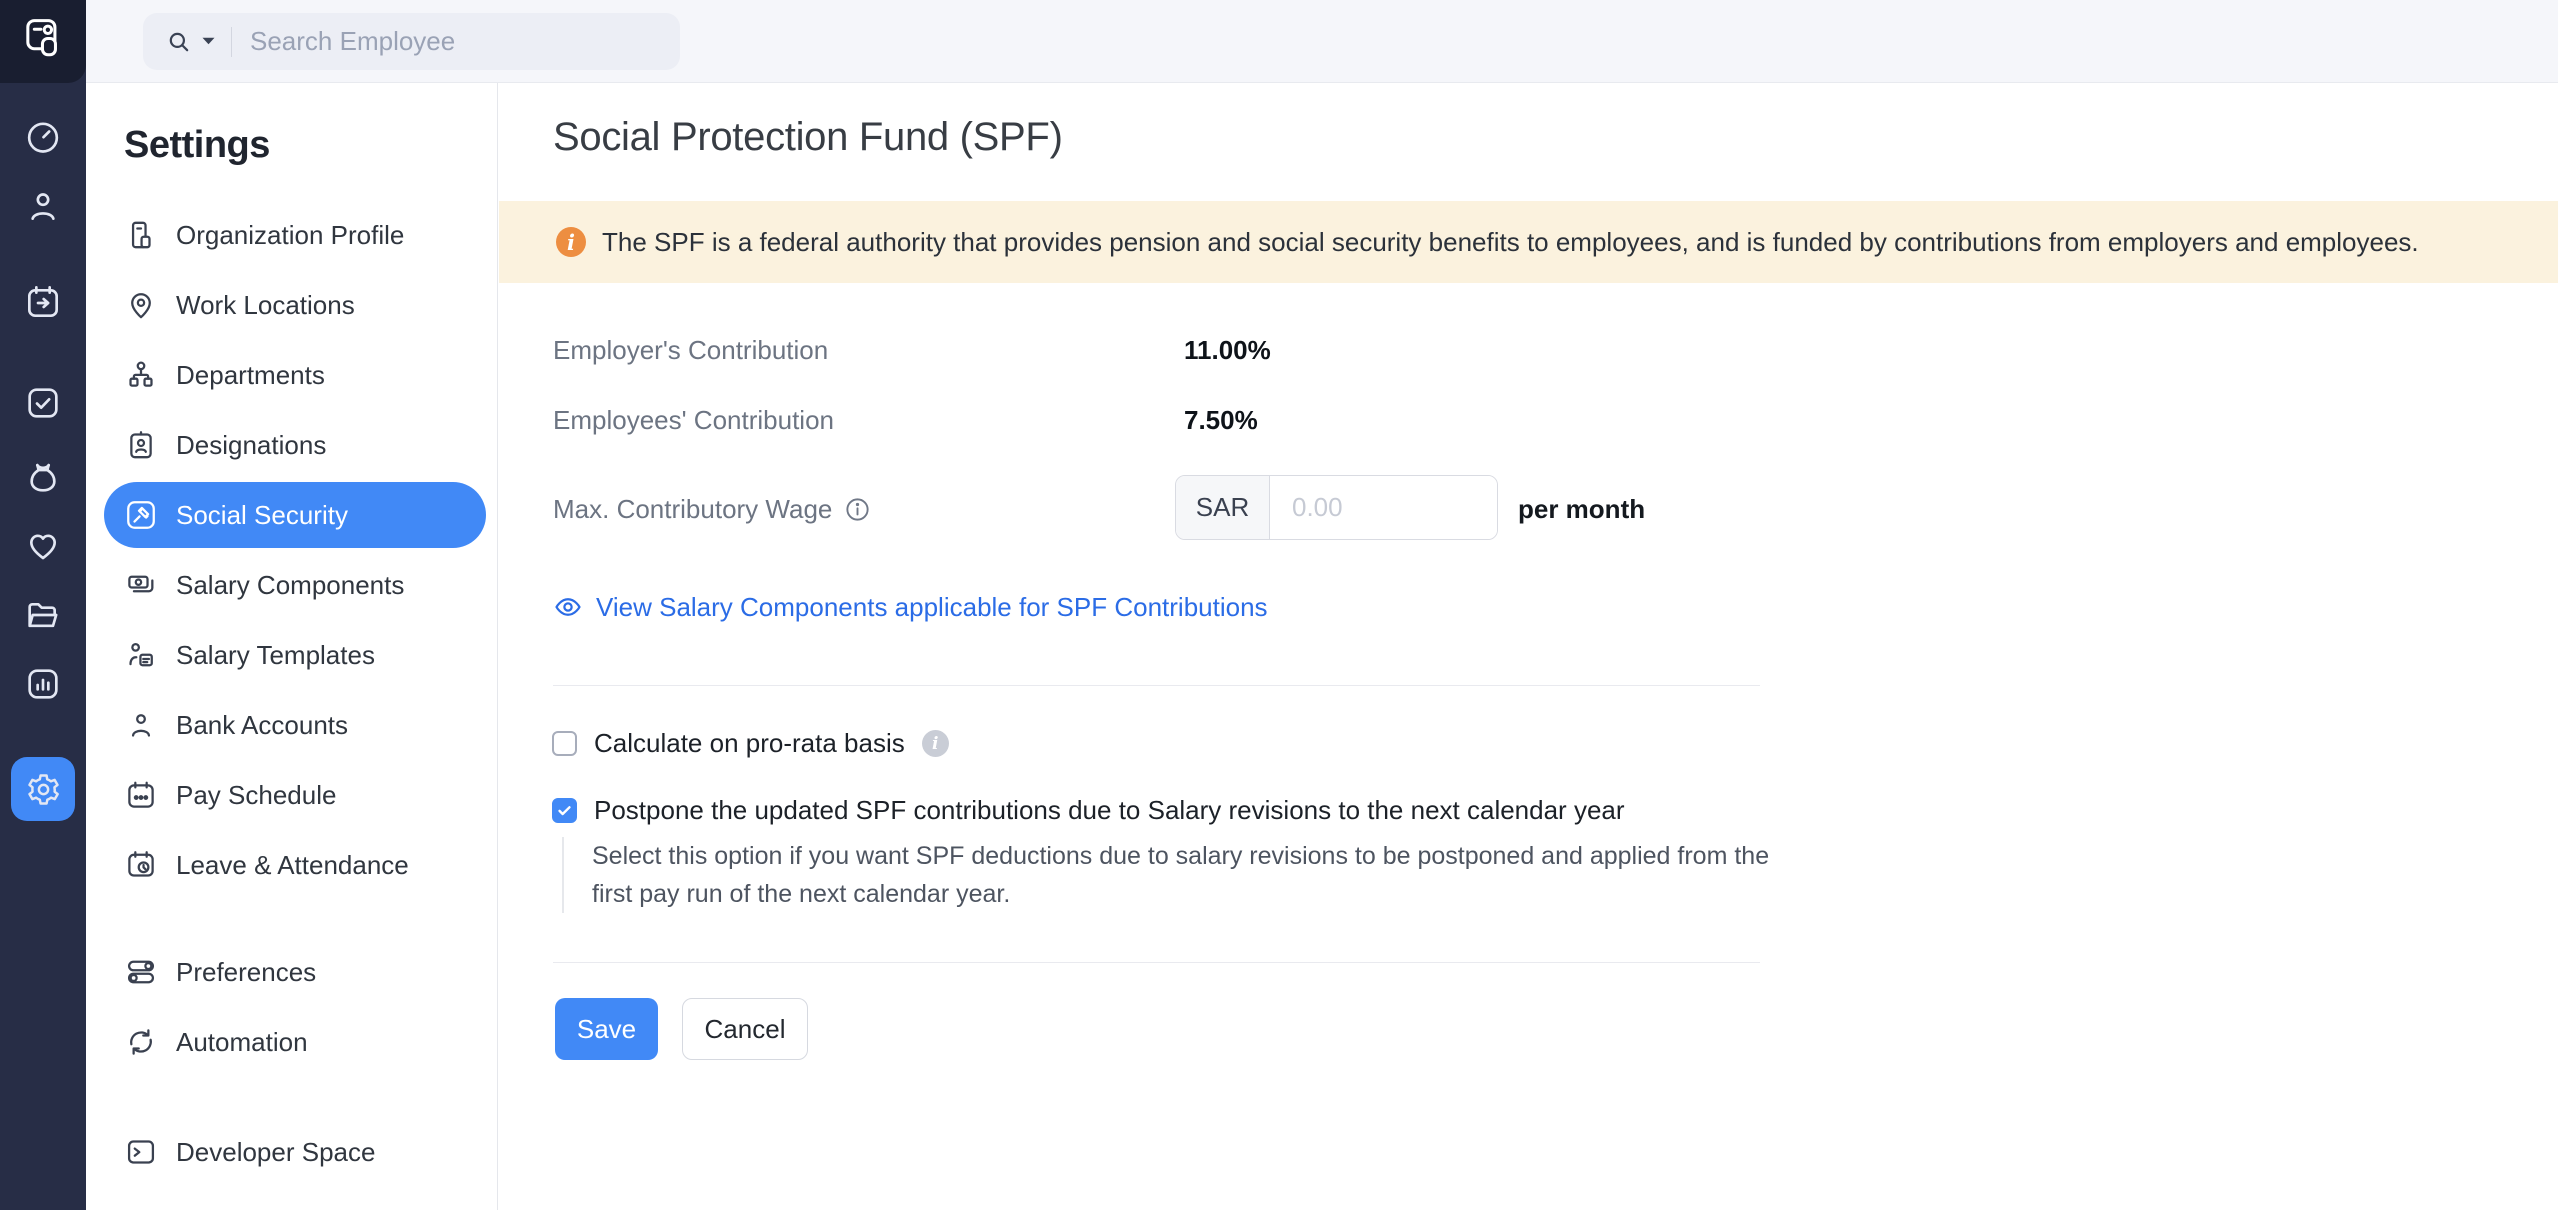 The width and height of the screenshot is (2558, 1210). What do you see at coordinates (141, 585) in the screenshot?
I see `banknotes-icon` at bounding box center [141, 585].